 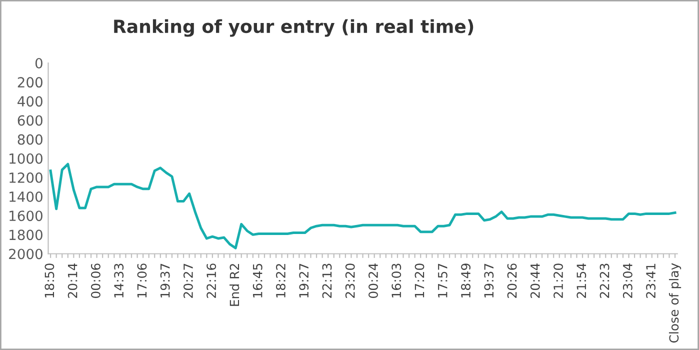 I want to click on x-tick-label: 20:27, so click(x=188, y=281).